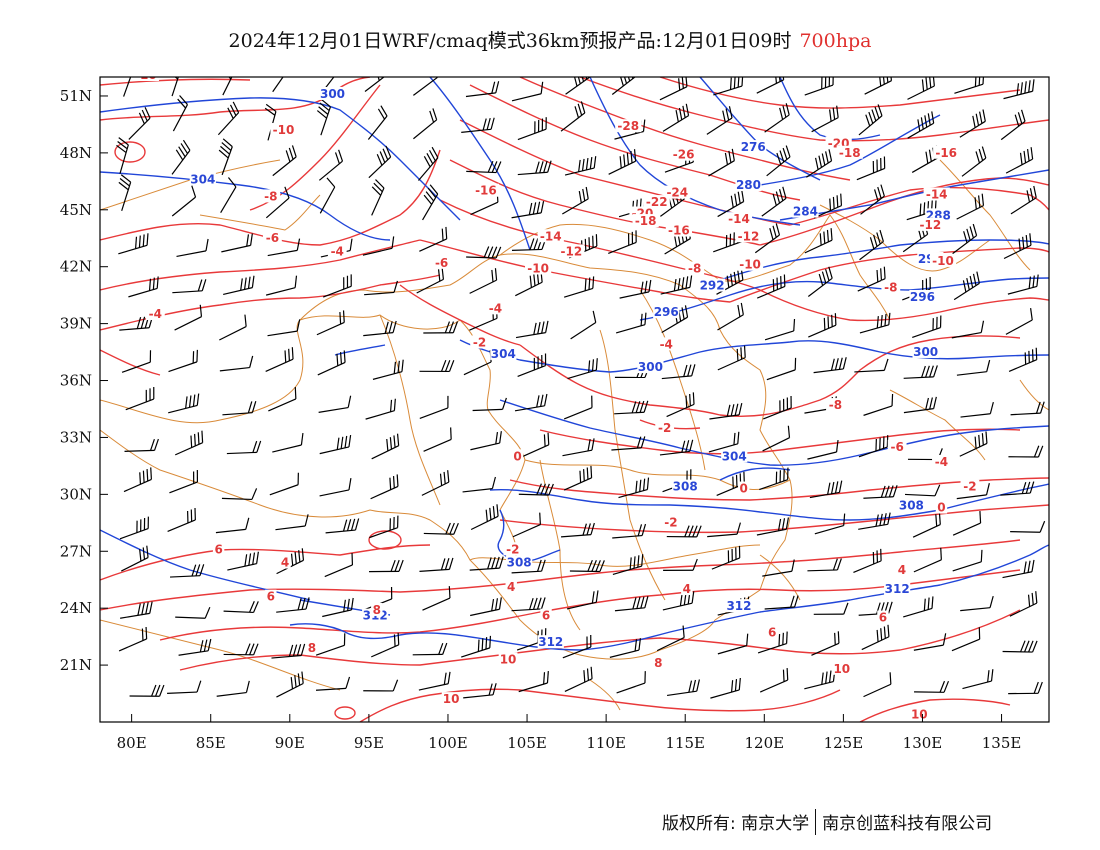  I want to click on temperature-label: 0, so click(941, 508).